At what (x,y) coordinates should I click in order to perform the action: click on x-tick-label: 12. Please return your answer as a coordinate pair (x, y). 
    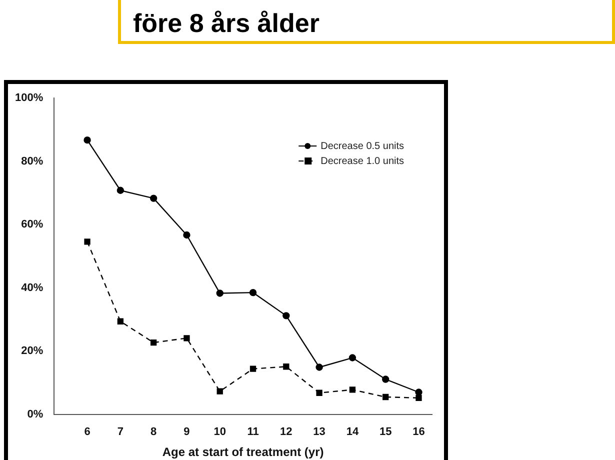
    Looking at the image, I should click on (286, 432).